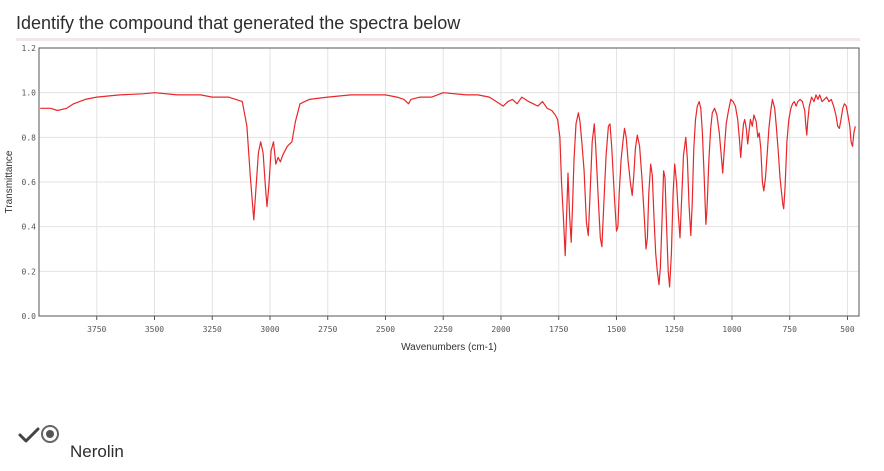 The width and height of the screenshot is (884, 471). What do you see at coordinates (212, 329) in the screenshot?
I see `x-tick-label: 3250` at bounding box center [212, 329].